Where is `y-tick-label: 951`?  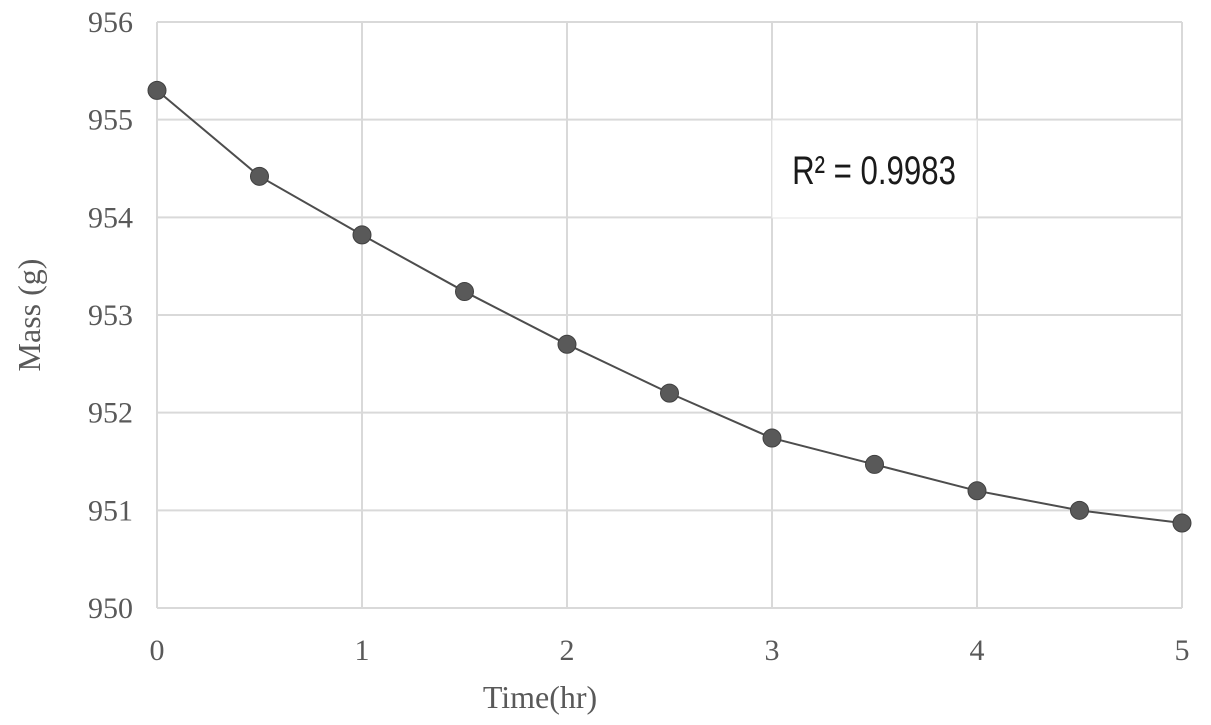 y-tick-label: 951 is located at coordinates (110, 510).